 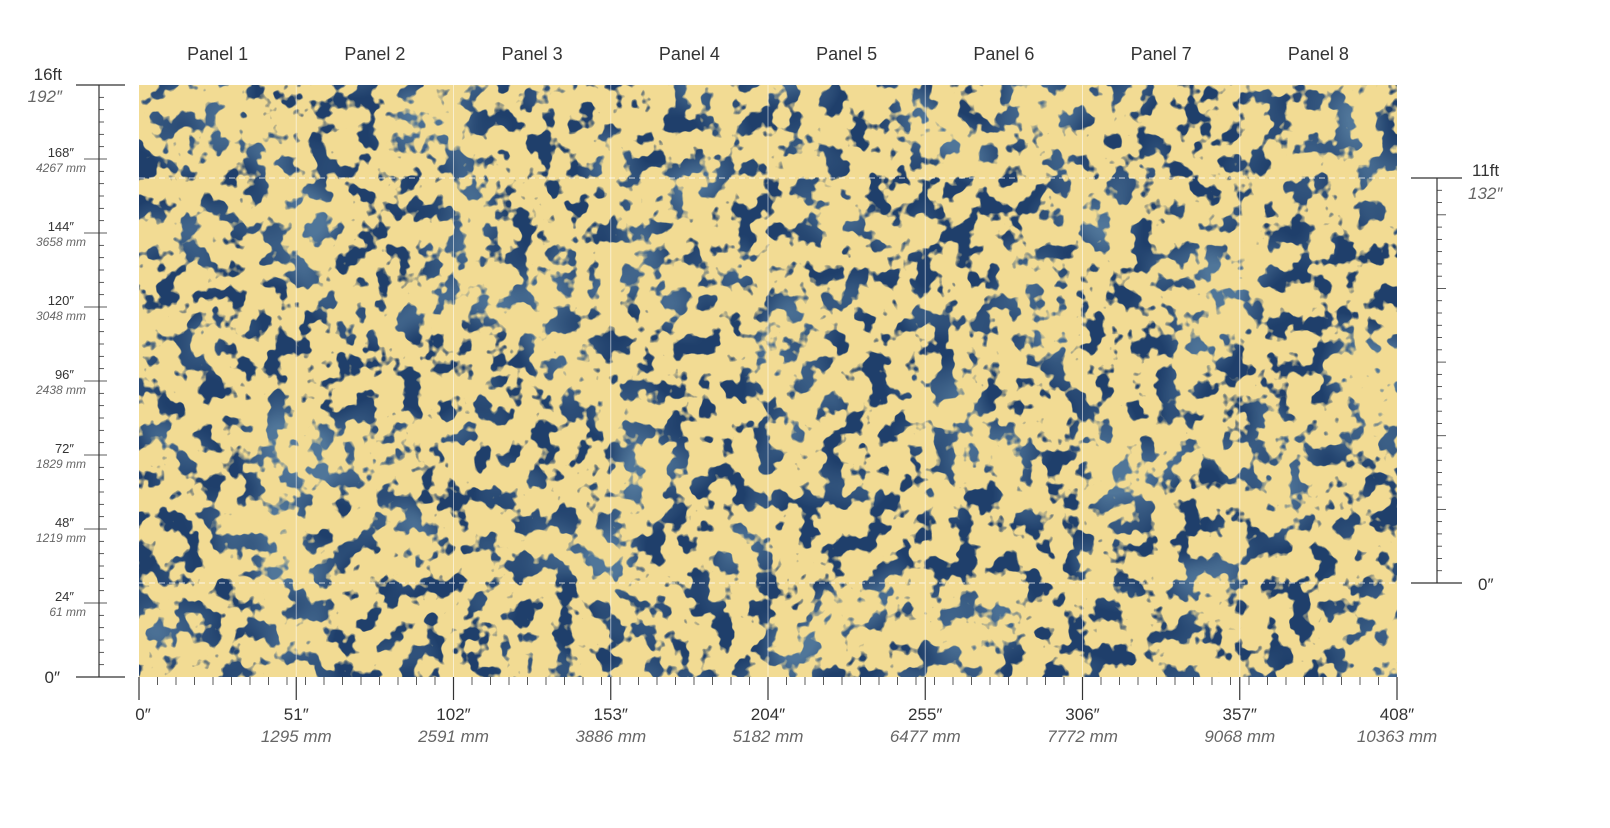 What do you see at coordinates (45, 96) in the screenshot?
I see `left-ruler-top-in: 192″` at bounding box center [45, 96].